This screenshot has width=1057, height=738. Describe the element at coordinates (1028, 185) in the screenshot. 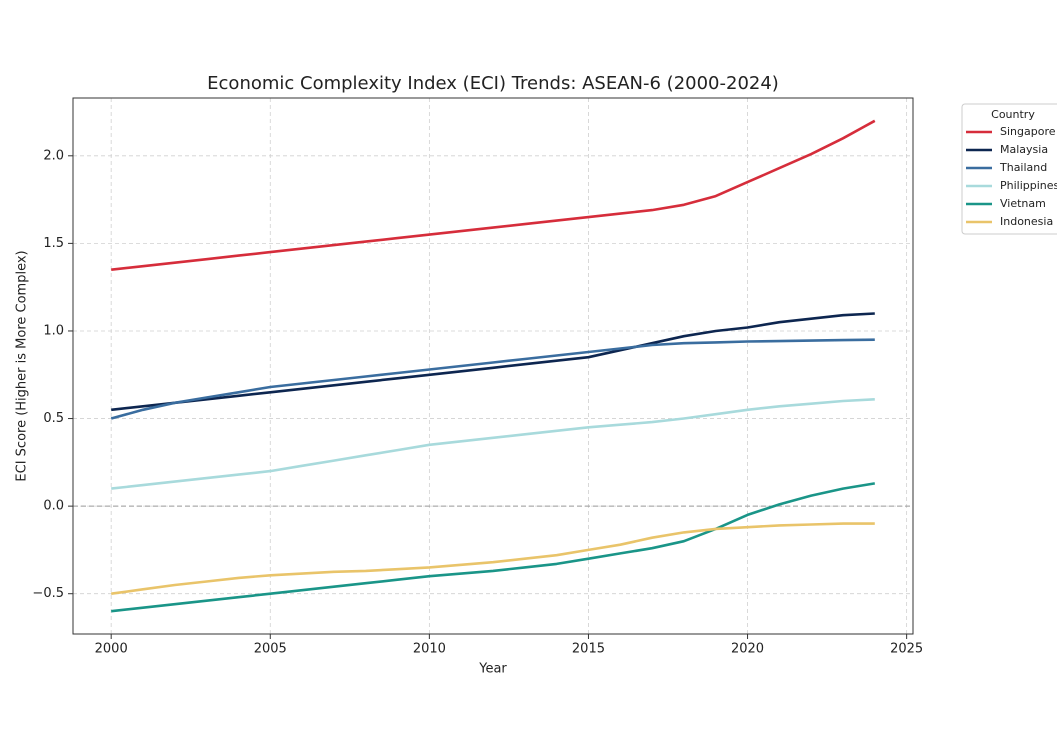

I see `legend-label: Philippines` at that location.